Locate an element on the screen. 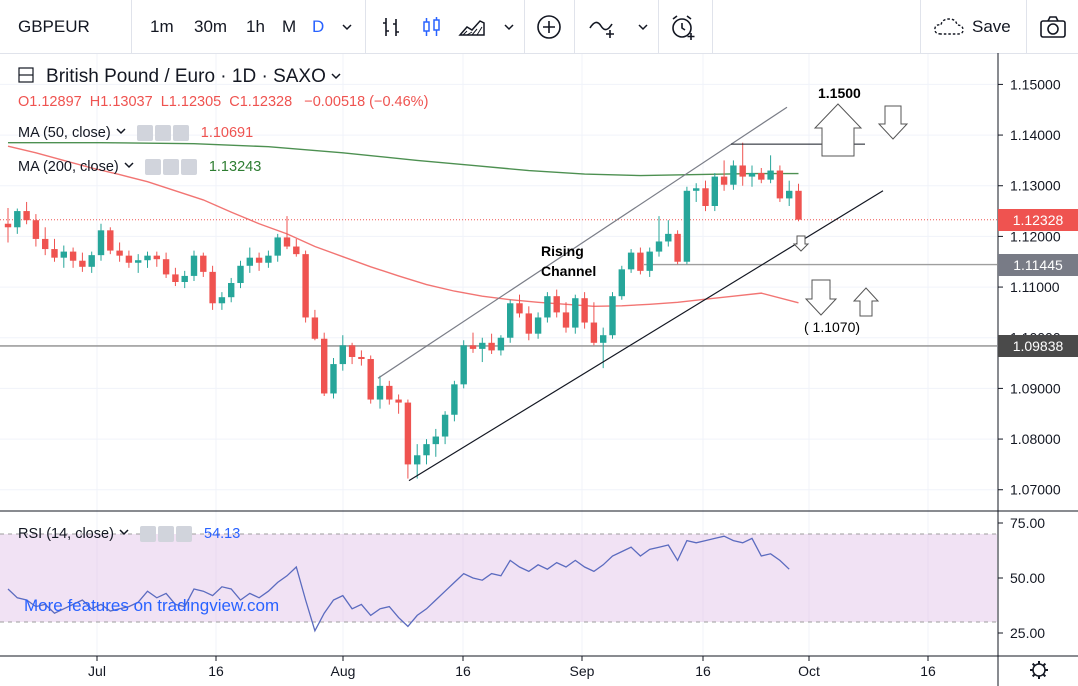 The image size is (1078, 686). interval-1h-button: 1h is located at coordinates (255, 26).